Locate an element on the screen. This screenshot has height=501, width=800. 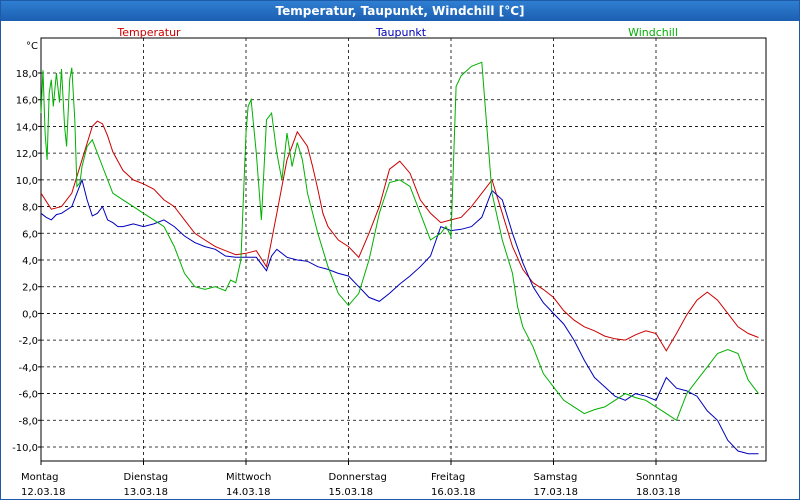
x-tick-date: 15.03.18 is located at coordinates (351, 492).